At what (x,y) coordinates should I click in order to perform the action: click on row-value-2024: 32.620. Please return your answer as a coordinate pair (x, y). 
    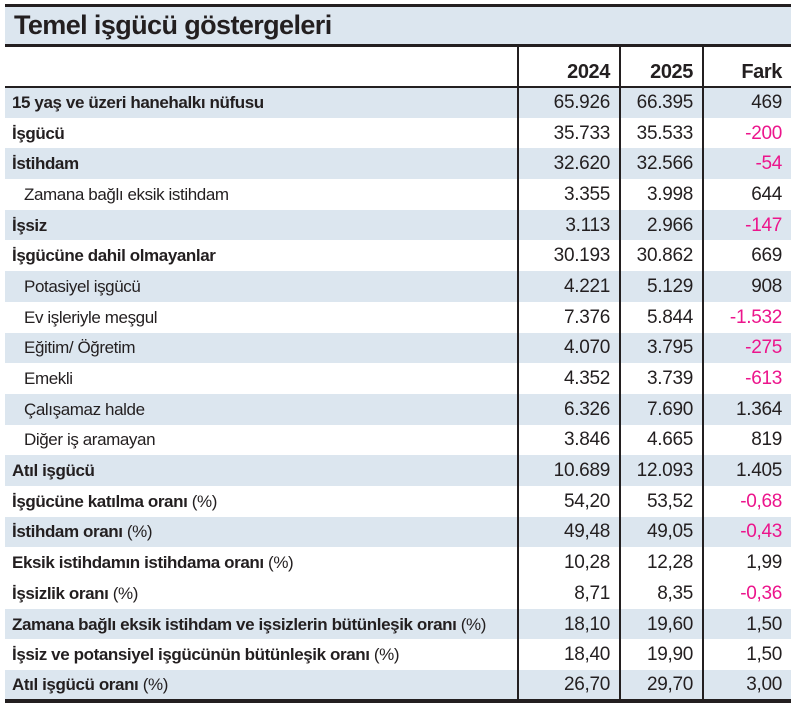
    Looking at the image, I should click on (568, 164).